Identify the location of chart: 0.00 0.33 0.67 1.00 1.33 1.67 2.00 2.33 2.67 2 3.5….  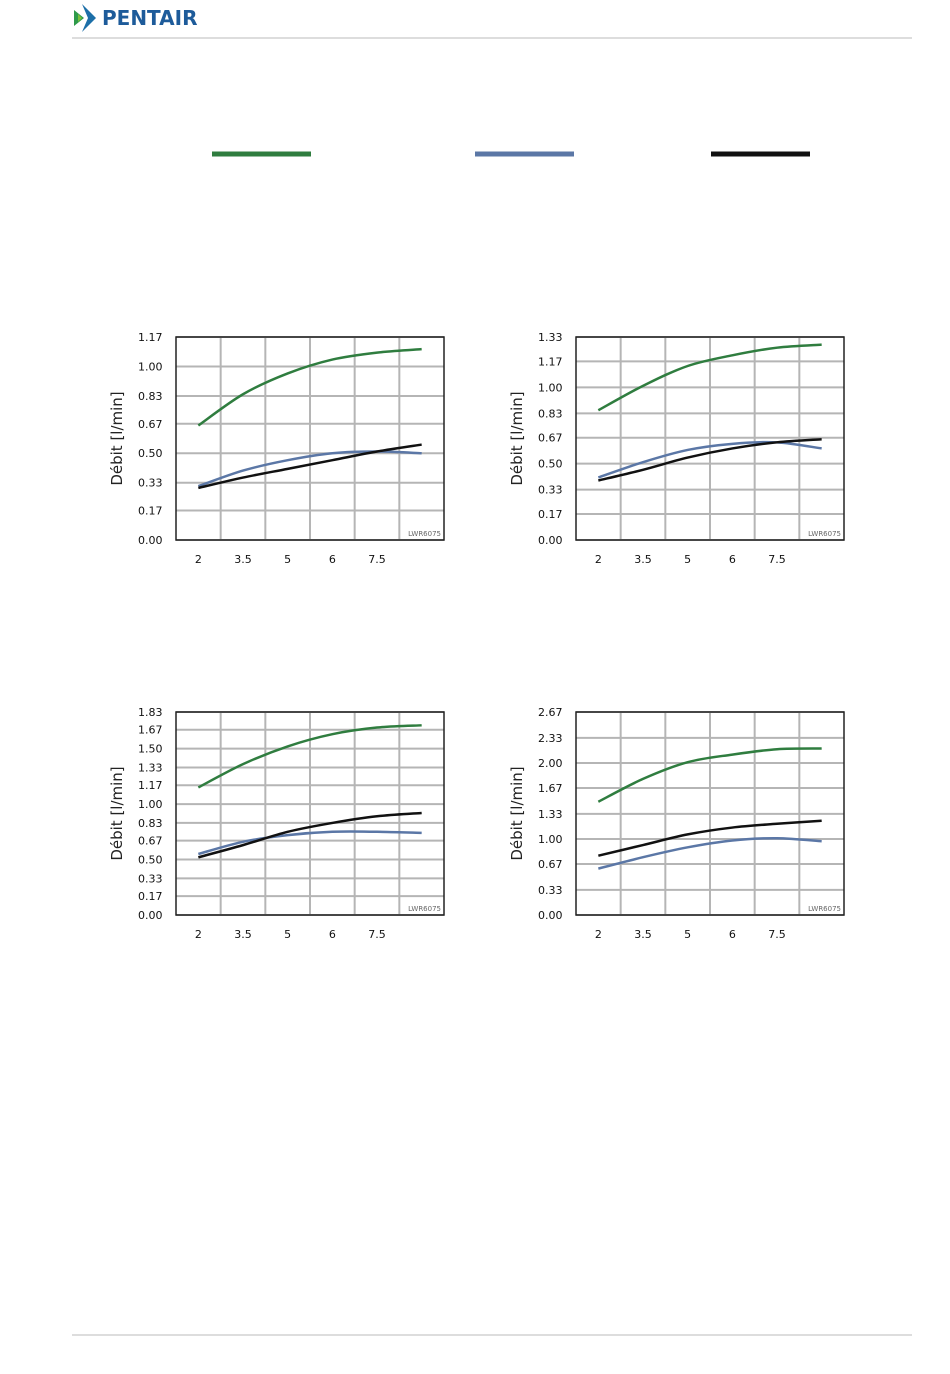
(677, 823).